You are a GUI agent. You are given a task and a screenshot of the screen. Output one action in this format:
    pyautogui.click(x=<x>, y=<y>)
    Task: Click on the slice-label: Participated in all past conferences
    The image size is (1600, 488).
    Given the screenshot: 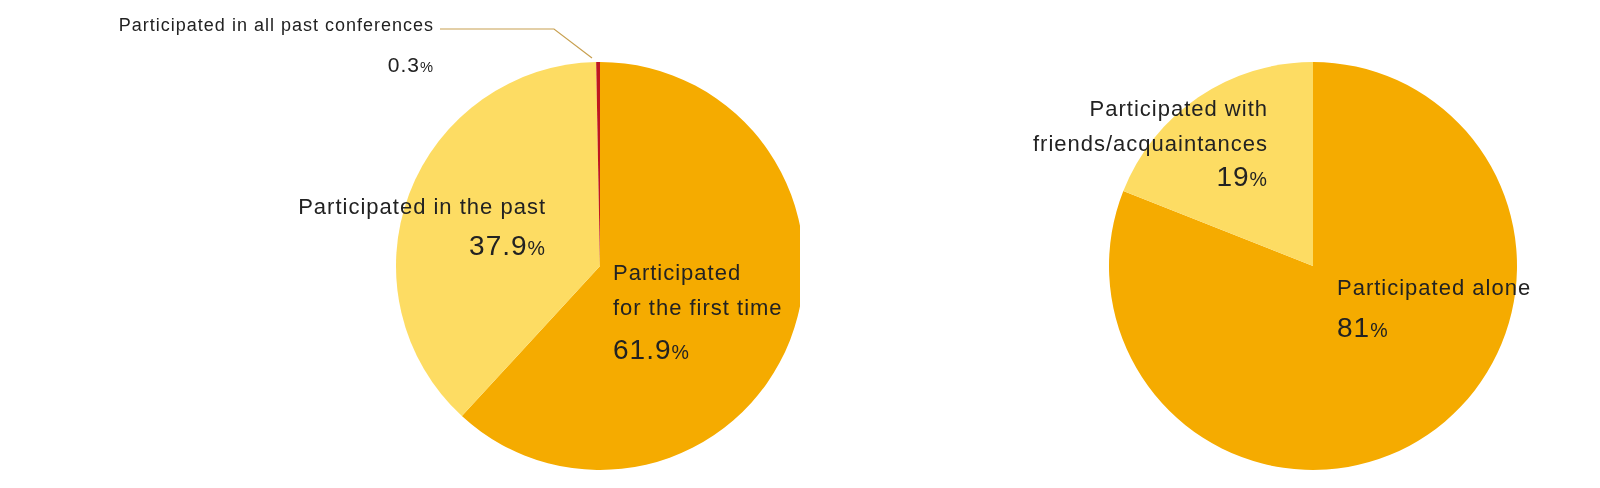 What is the action you would take?
    pyautogui.click(x=276, y=25)
    